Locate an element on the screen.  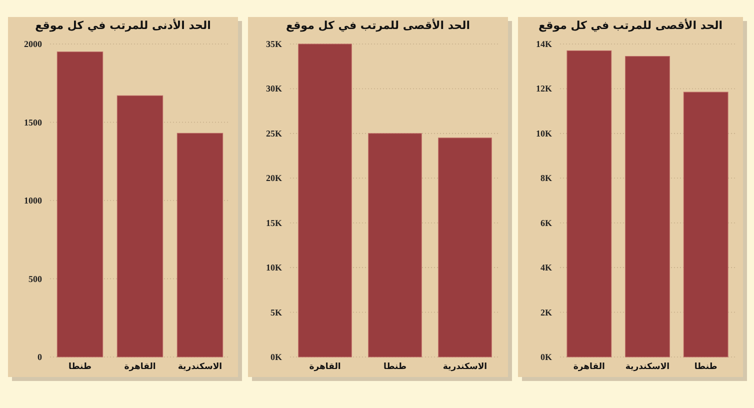
y-tick-label: 20K is located at coordinates (274, 178).